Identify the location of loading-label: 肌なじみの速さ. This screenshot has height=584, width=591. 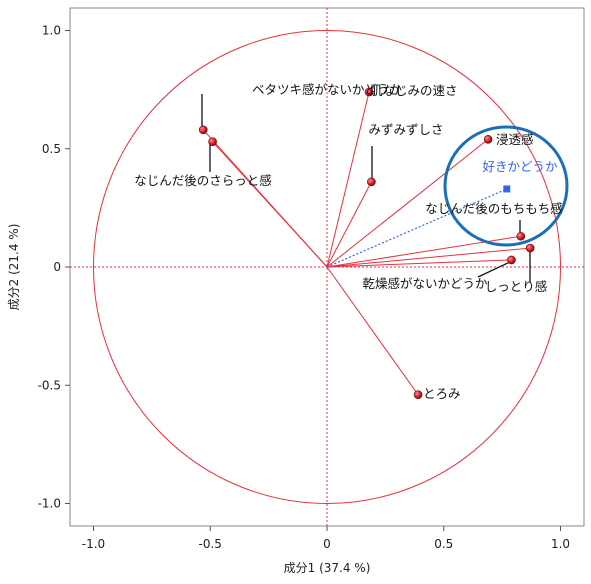
(414, 90).